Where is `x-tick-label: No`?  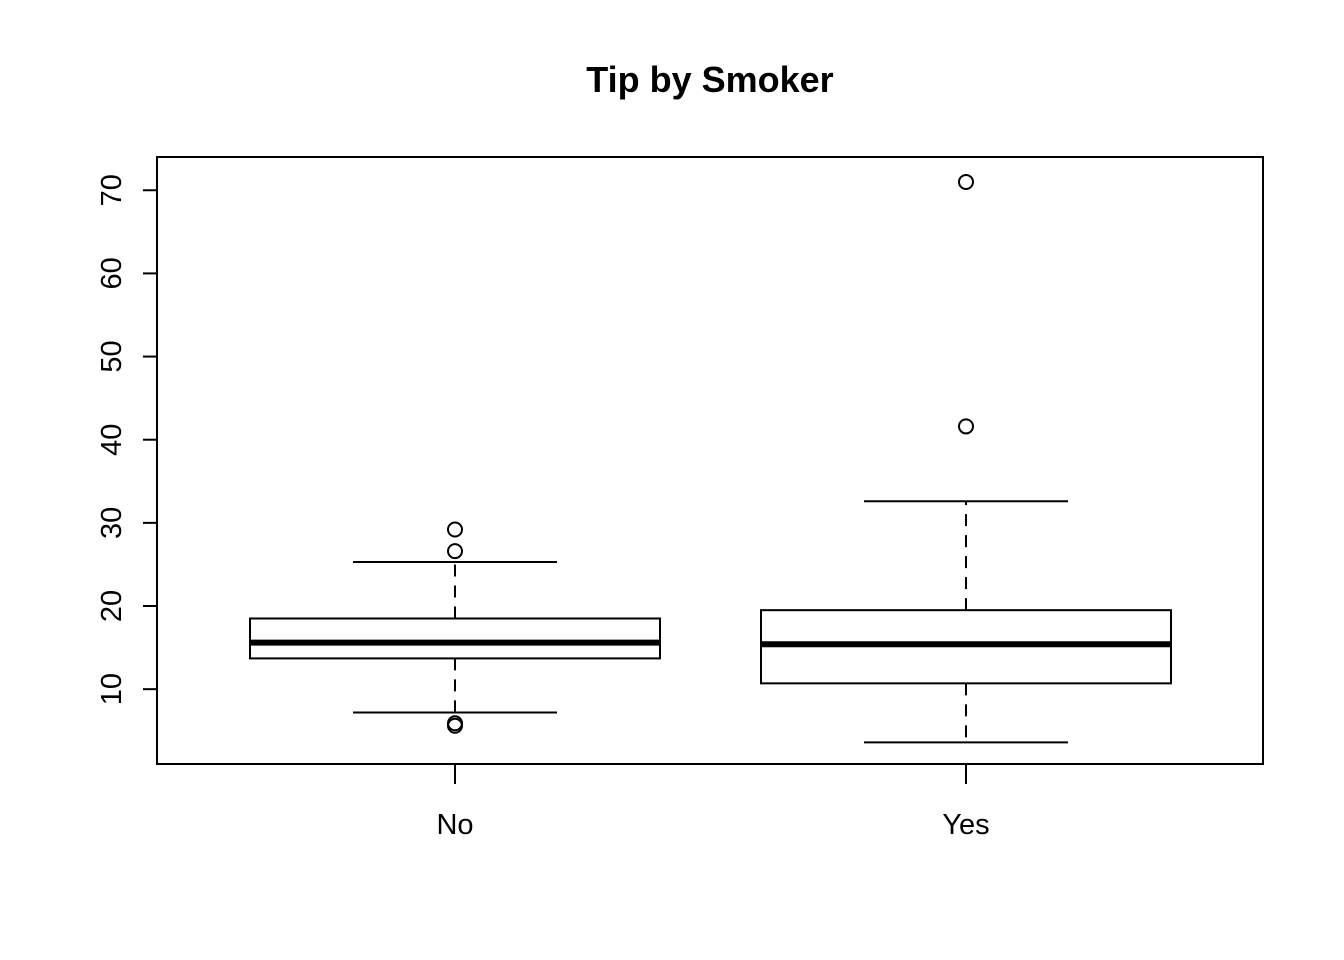
x-tick-label: No is located at coordinates (454, 825).